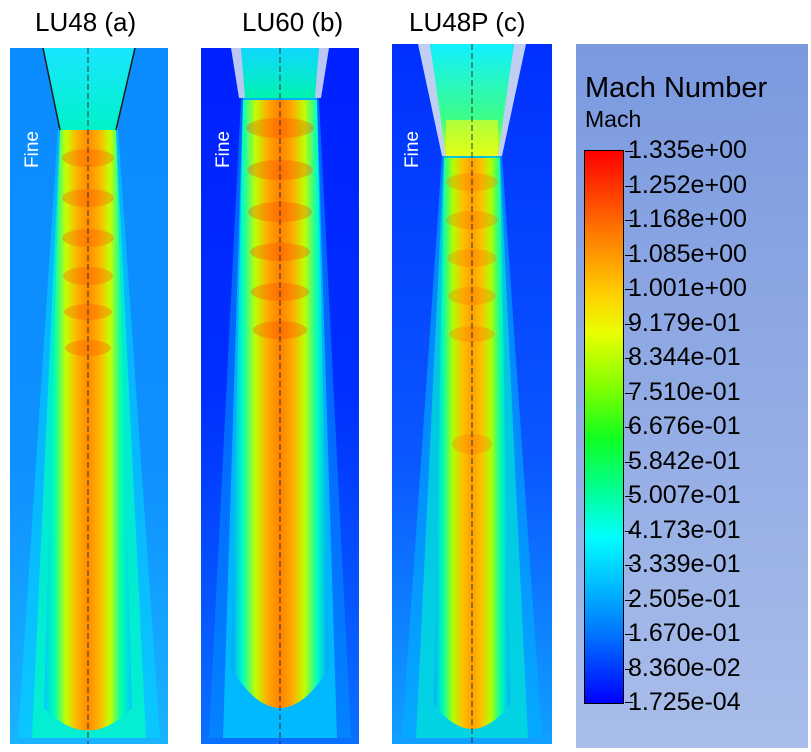  I want to click on colorbar-ticks, so click(628, 427).